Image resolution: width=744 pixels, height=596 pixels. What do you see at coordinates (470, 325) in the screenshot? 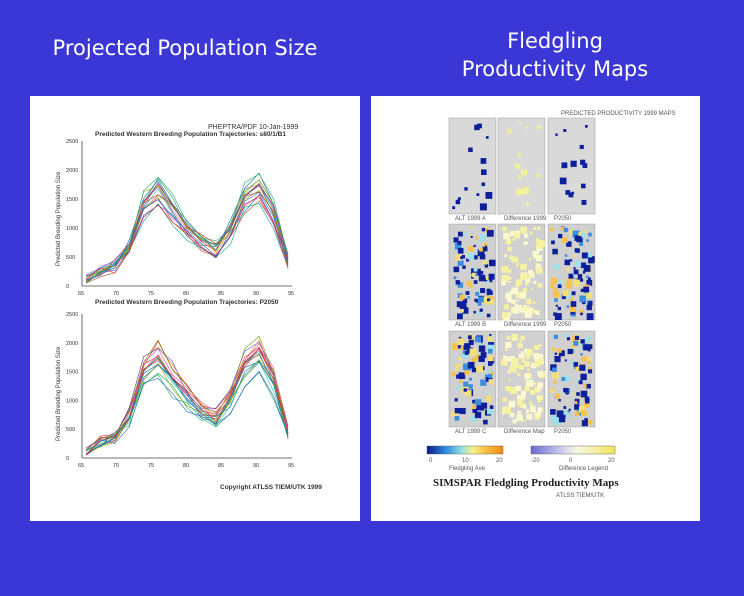
I see `map-panel-label: ALT 1999 B` at bounding box center [470, 325].